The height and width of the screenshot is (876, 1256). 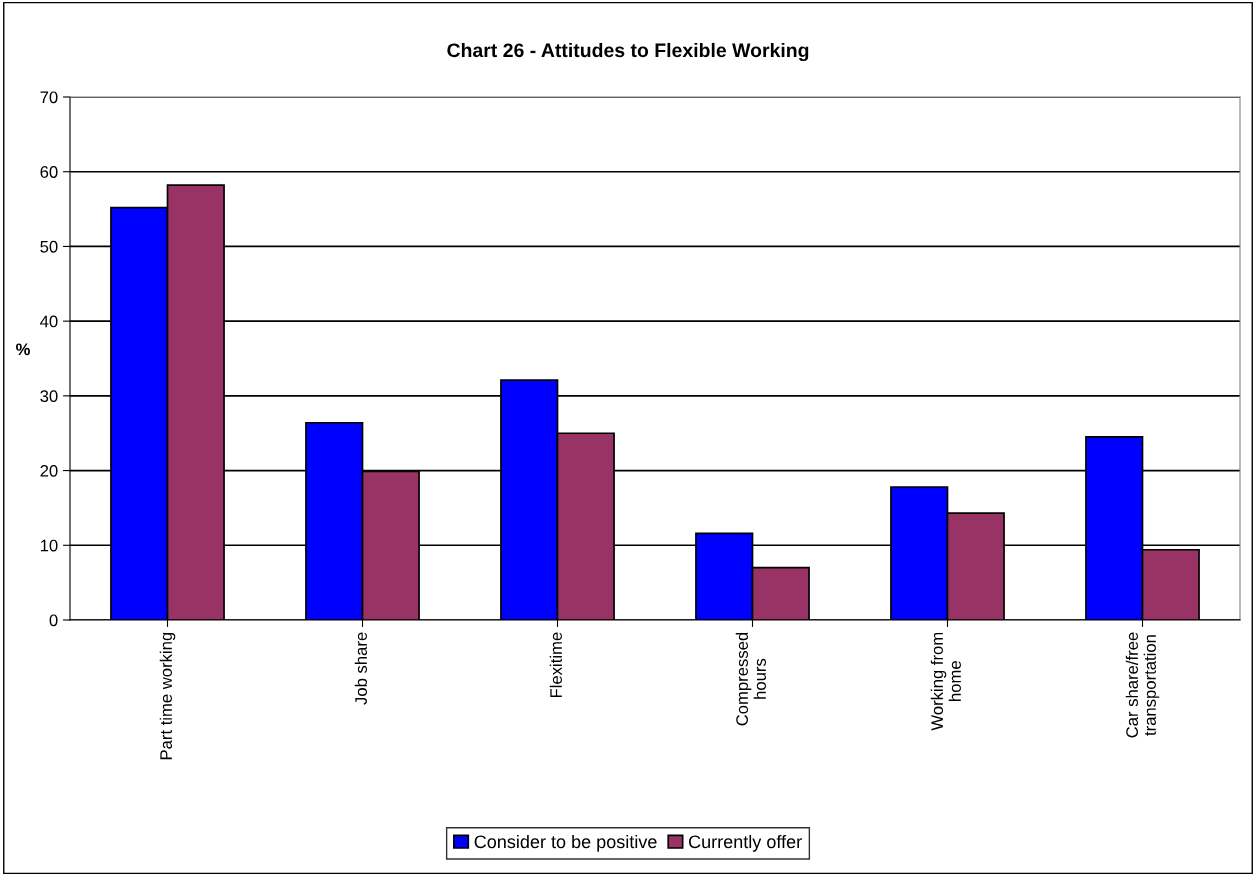 What do you see at coordinates (49, 470) in the screenshot?
I see `y-tick-label: 20` at bounding box center [49, 470].